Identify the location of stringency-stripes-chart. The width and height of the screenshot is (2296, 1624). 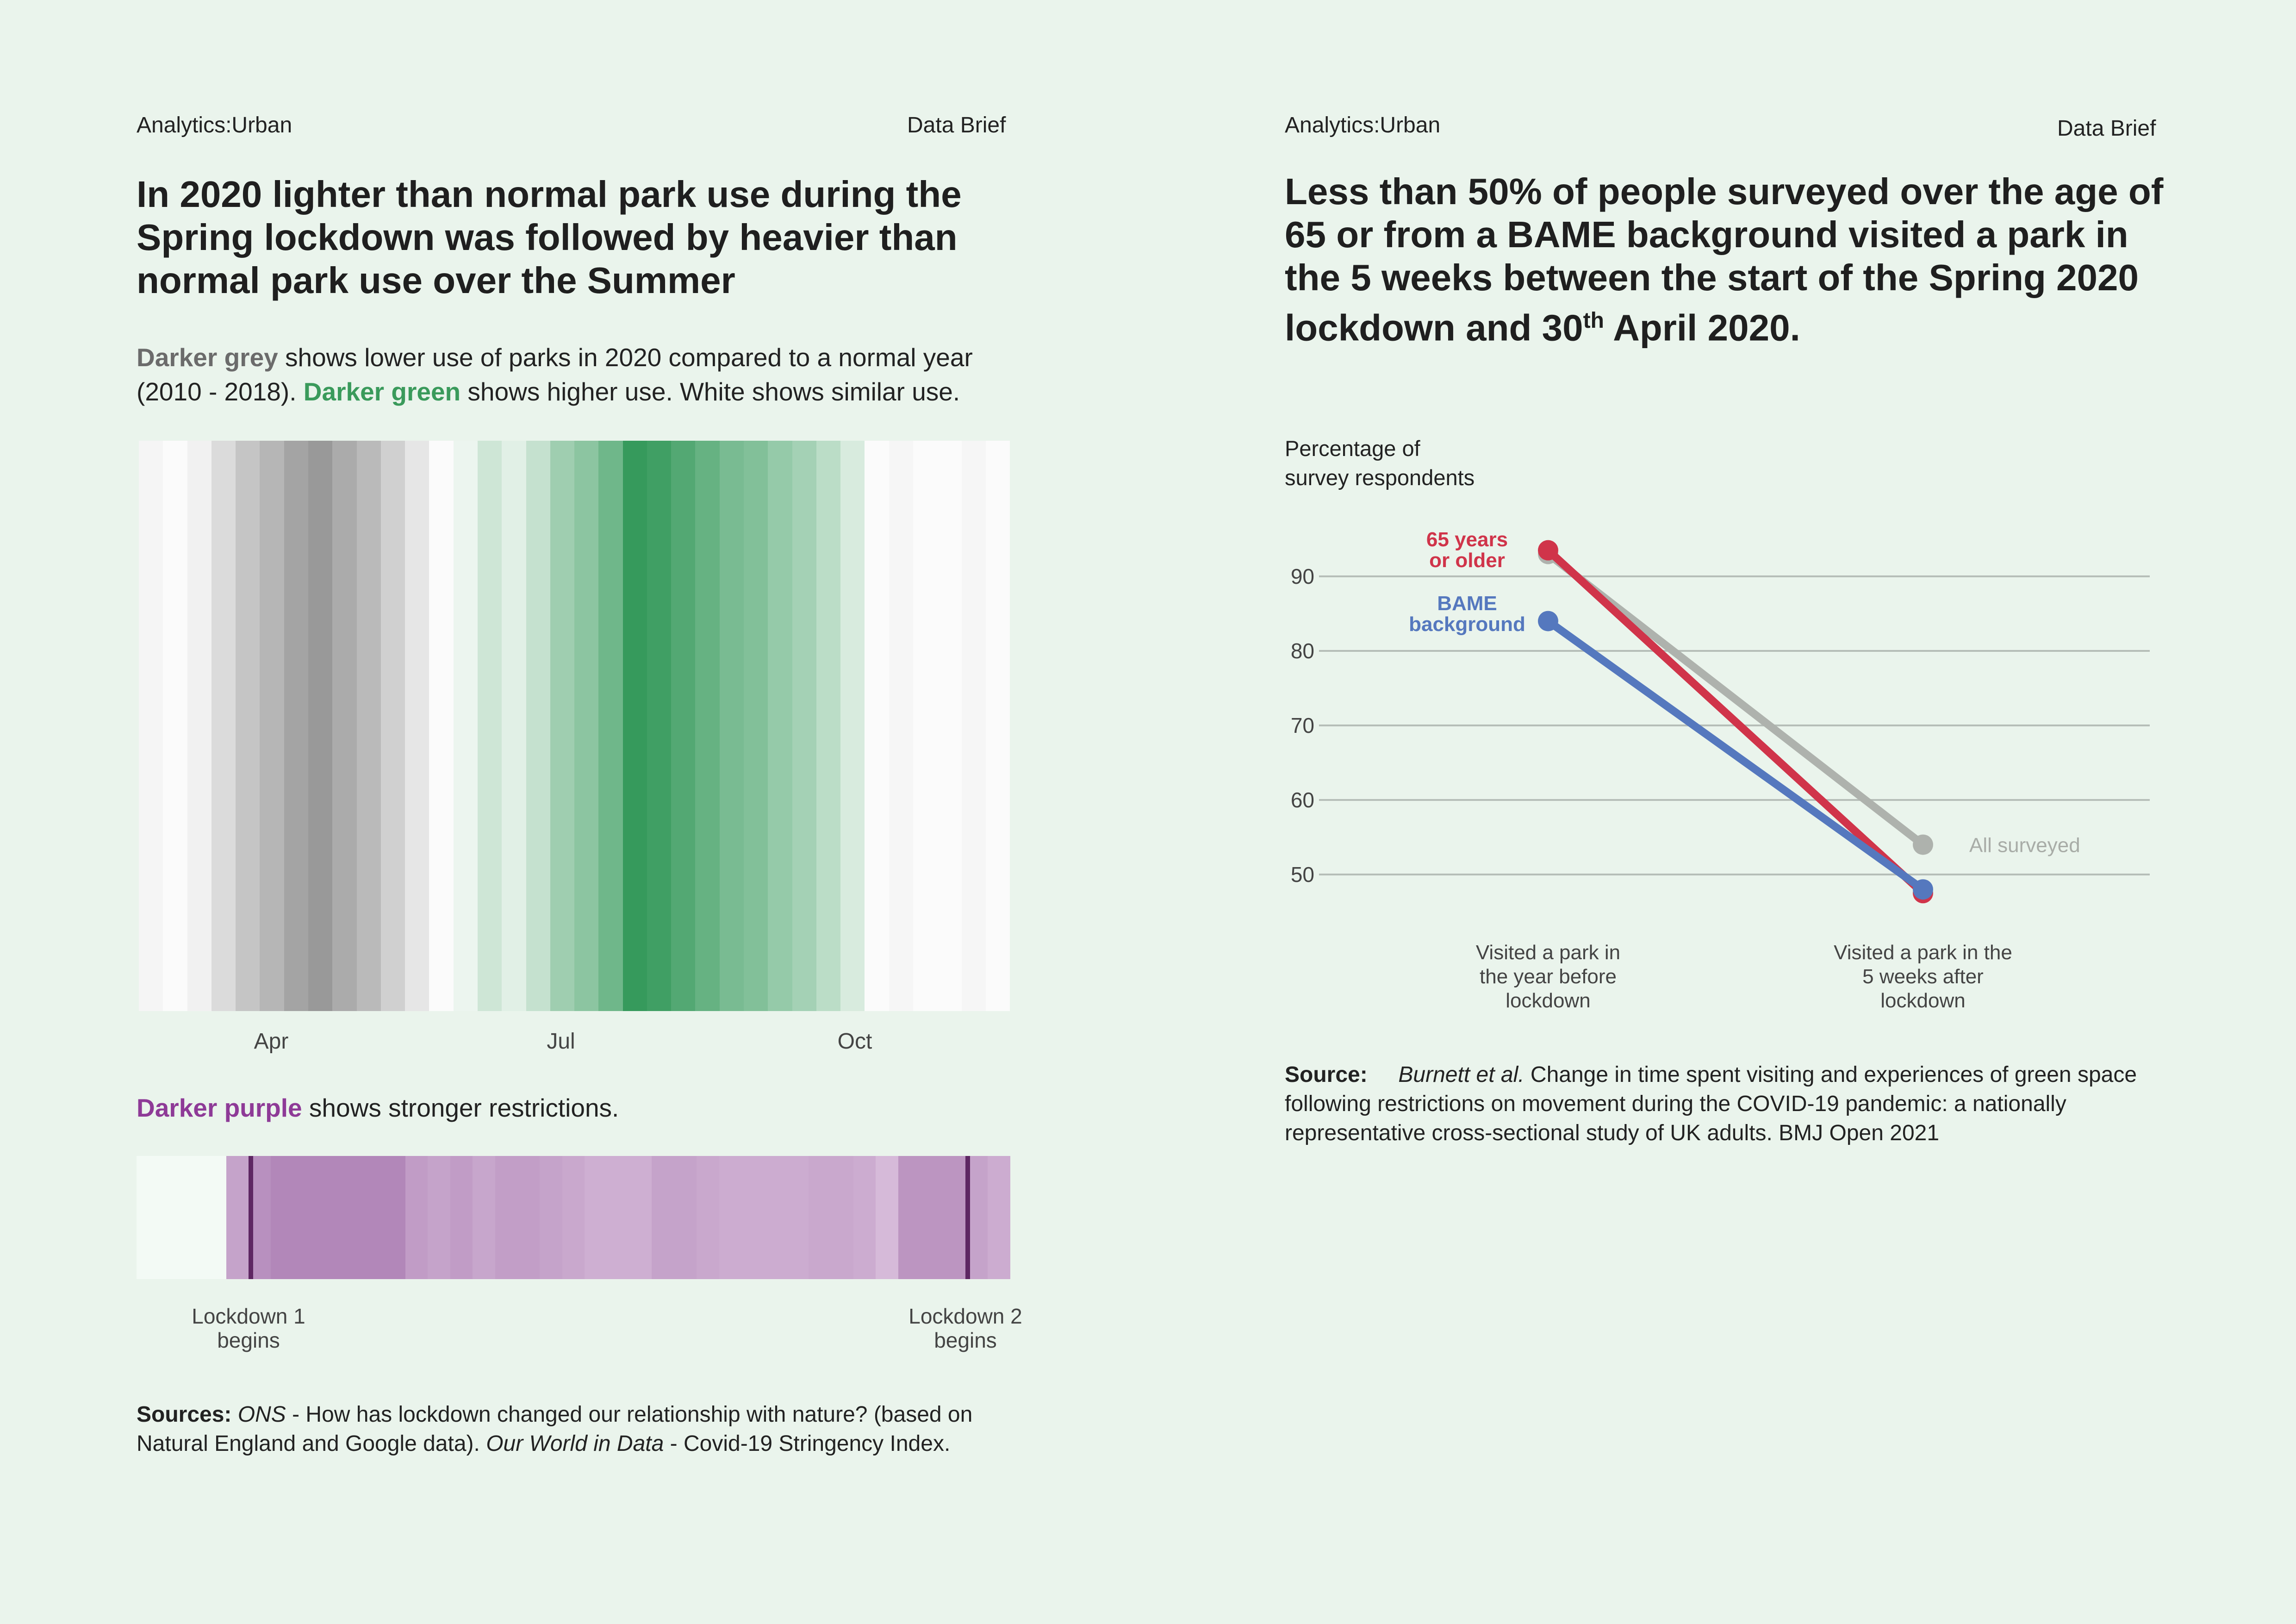
(573, 1217).